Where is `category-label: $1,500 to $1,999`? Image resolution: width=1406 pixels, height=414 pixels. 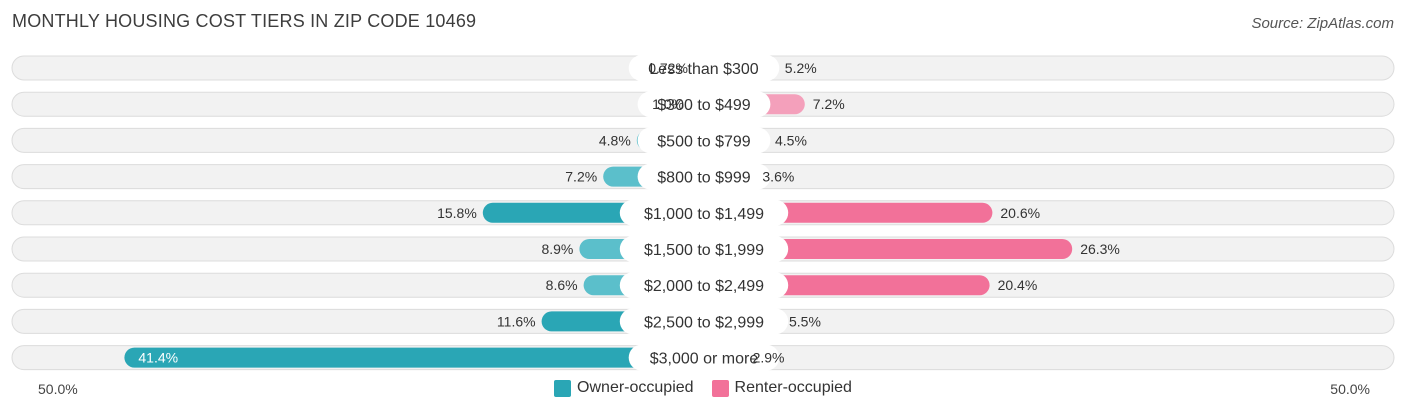
category-label: $1,500 to $1,999 is located at coordinates (704, 250).